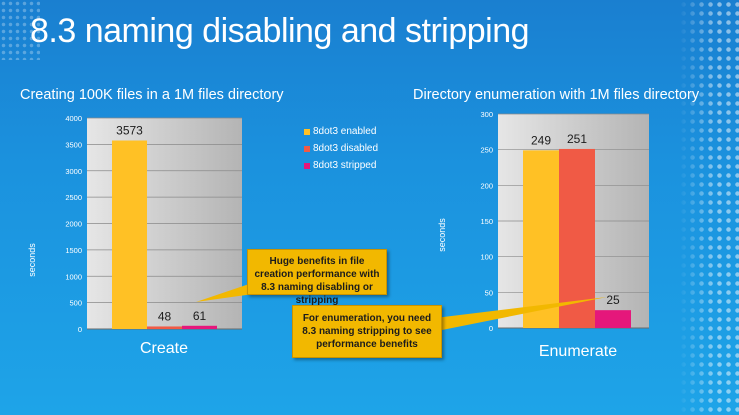  I want to click on legend-label: 8dot3 enabled, so click(345, 131).